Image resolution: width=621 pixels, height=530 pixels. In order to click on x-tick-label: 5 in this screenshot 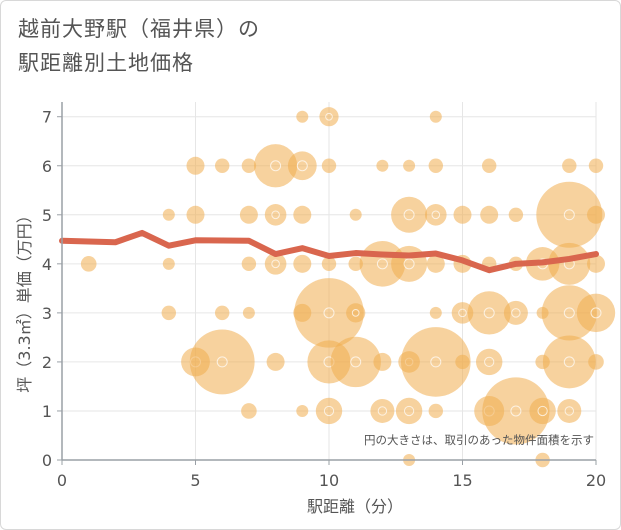, I will do `click(195, 480)`.